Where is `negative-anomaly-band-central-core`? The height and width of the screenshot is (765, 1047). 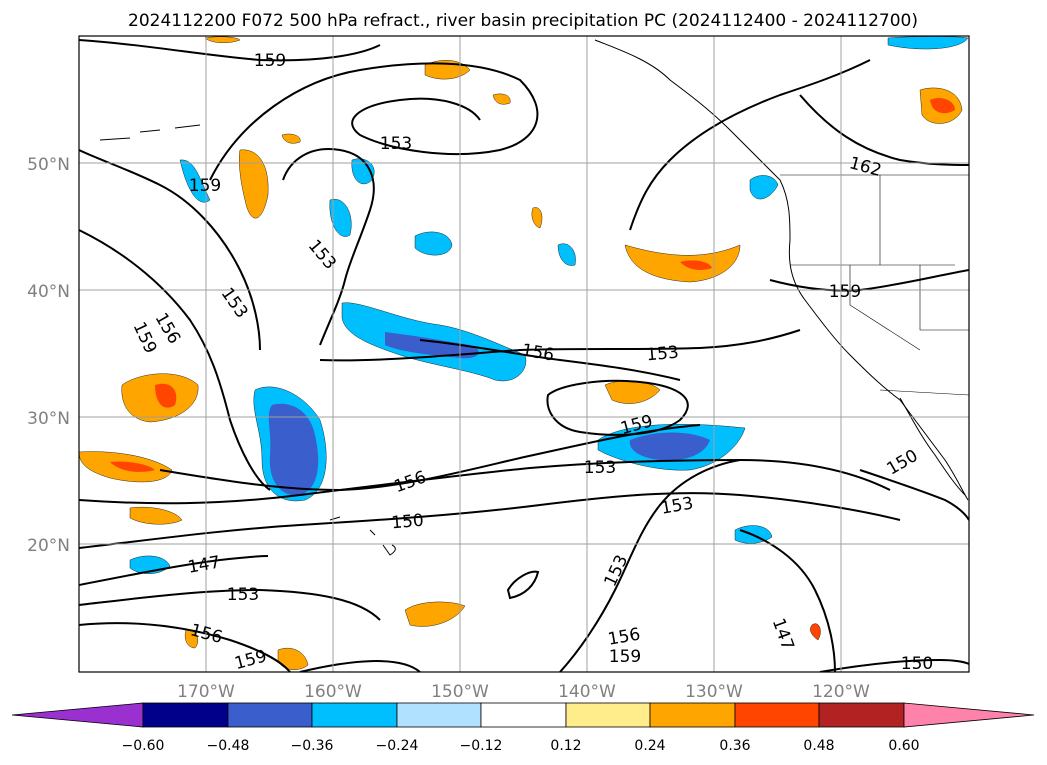 negative-anomaly-band-central-core is located at coordinates (432, 345).